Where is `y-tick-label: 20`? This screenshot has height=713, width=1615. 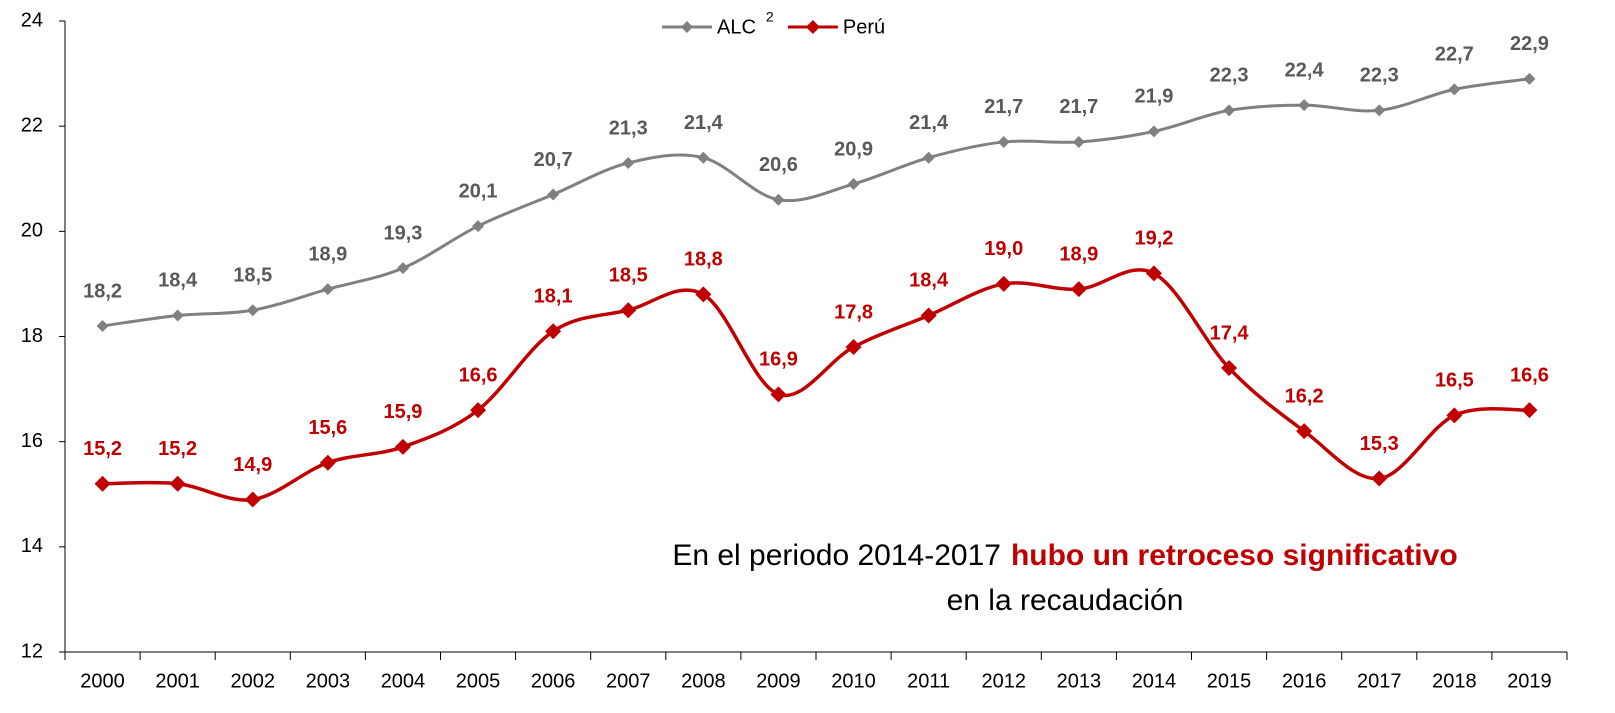
y-tick-label: 20 is located at coordinates (32, 231).